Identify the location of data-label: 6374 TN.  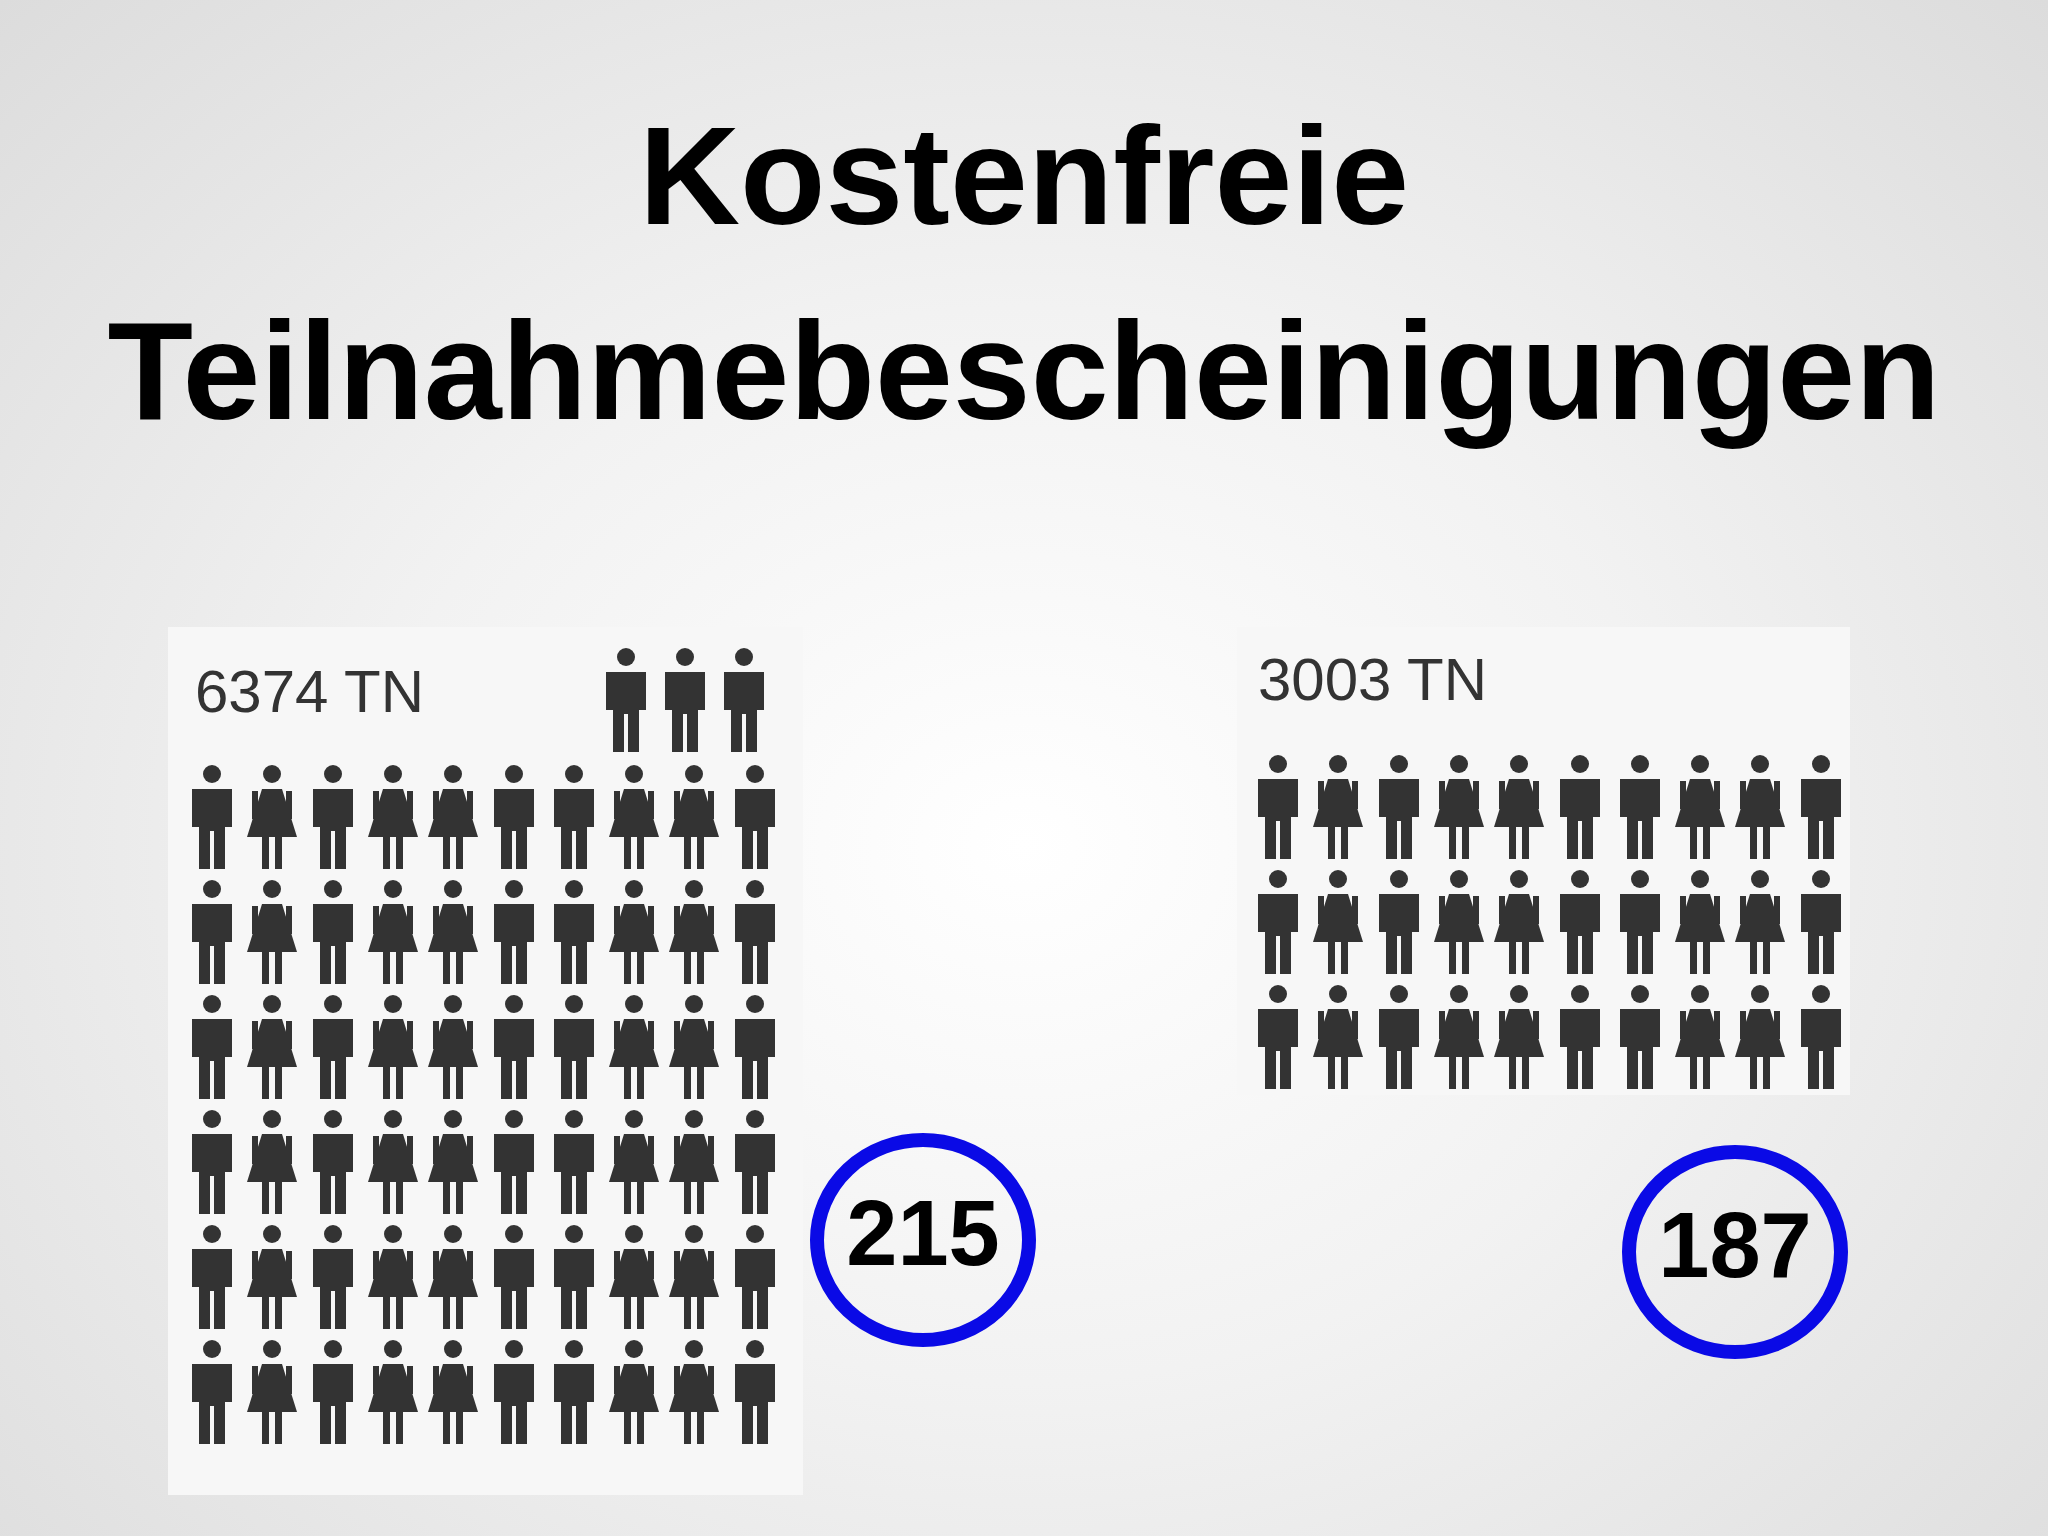
(310, 691).